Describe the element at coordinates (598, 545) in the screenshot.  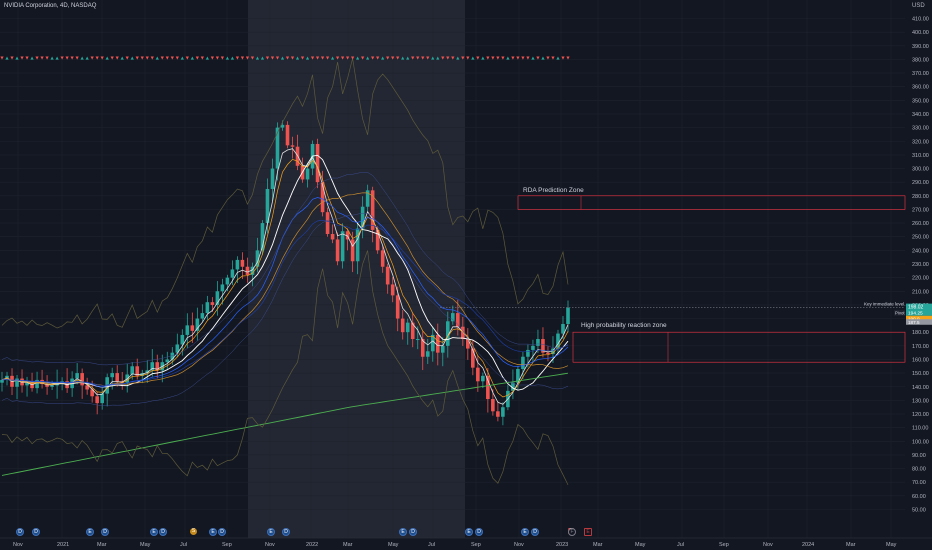
I see `x-tick-label: Mar` at that location.